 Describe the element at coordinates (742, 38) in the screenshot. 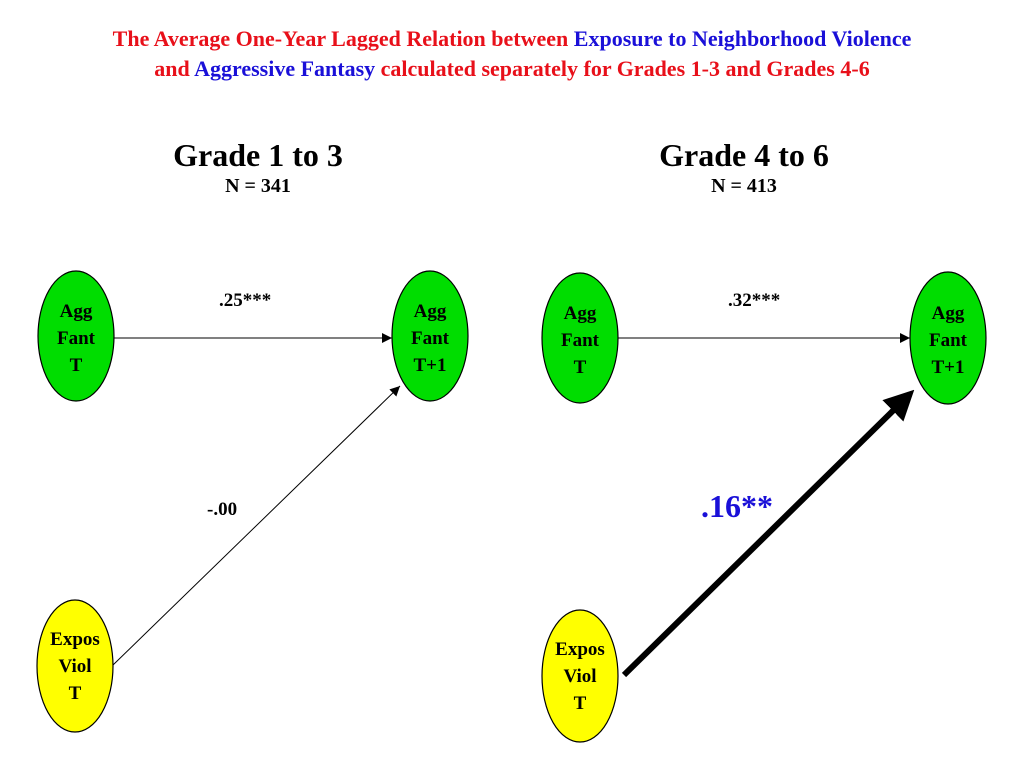

I see `title-part-2: Exposure to Neighborhood Violence` at that location.